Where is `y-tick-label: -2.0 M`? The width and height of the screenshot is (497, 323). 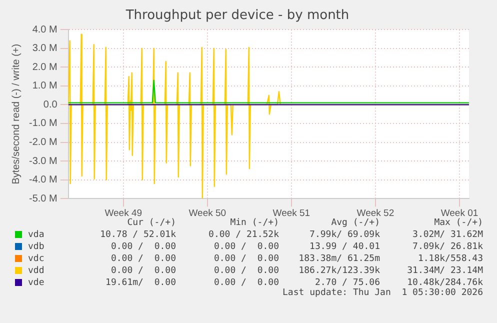 y-tick-label: -2.0 M is located at coordinates (43, 142).